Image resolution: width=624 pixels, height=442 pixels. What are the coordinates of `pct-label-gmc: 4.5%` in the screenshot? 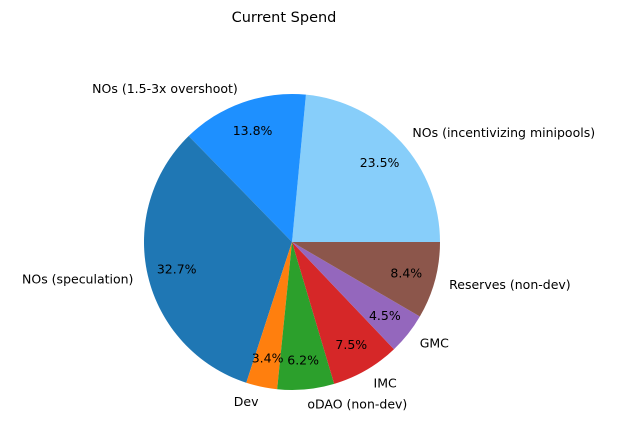 It's located at (385, 315).